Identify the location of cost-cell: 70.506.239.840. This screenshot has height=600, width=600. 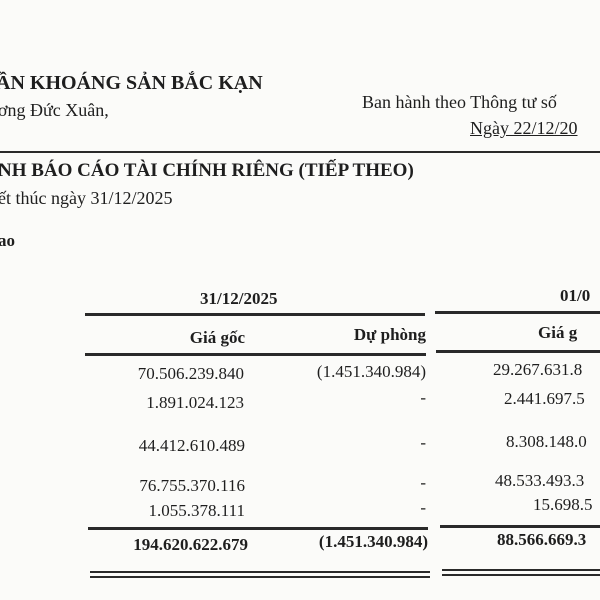
(190, 373).